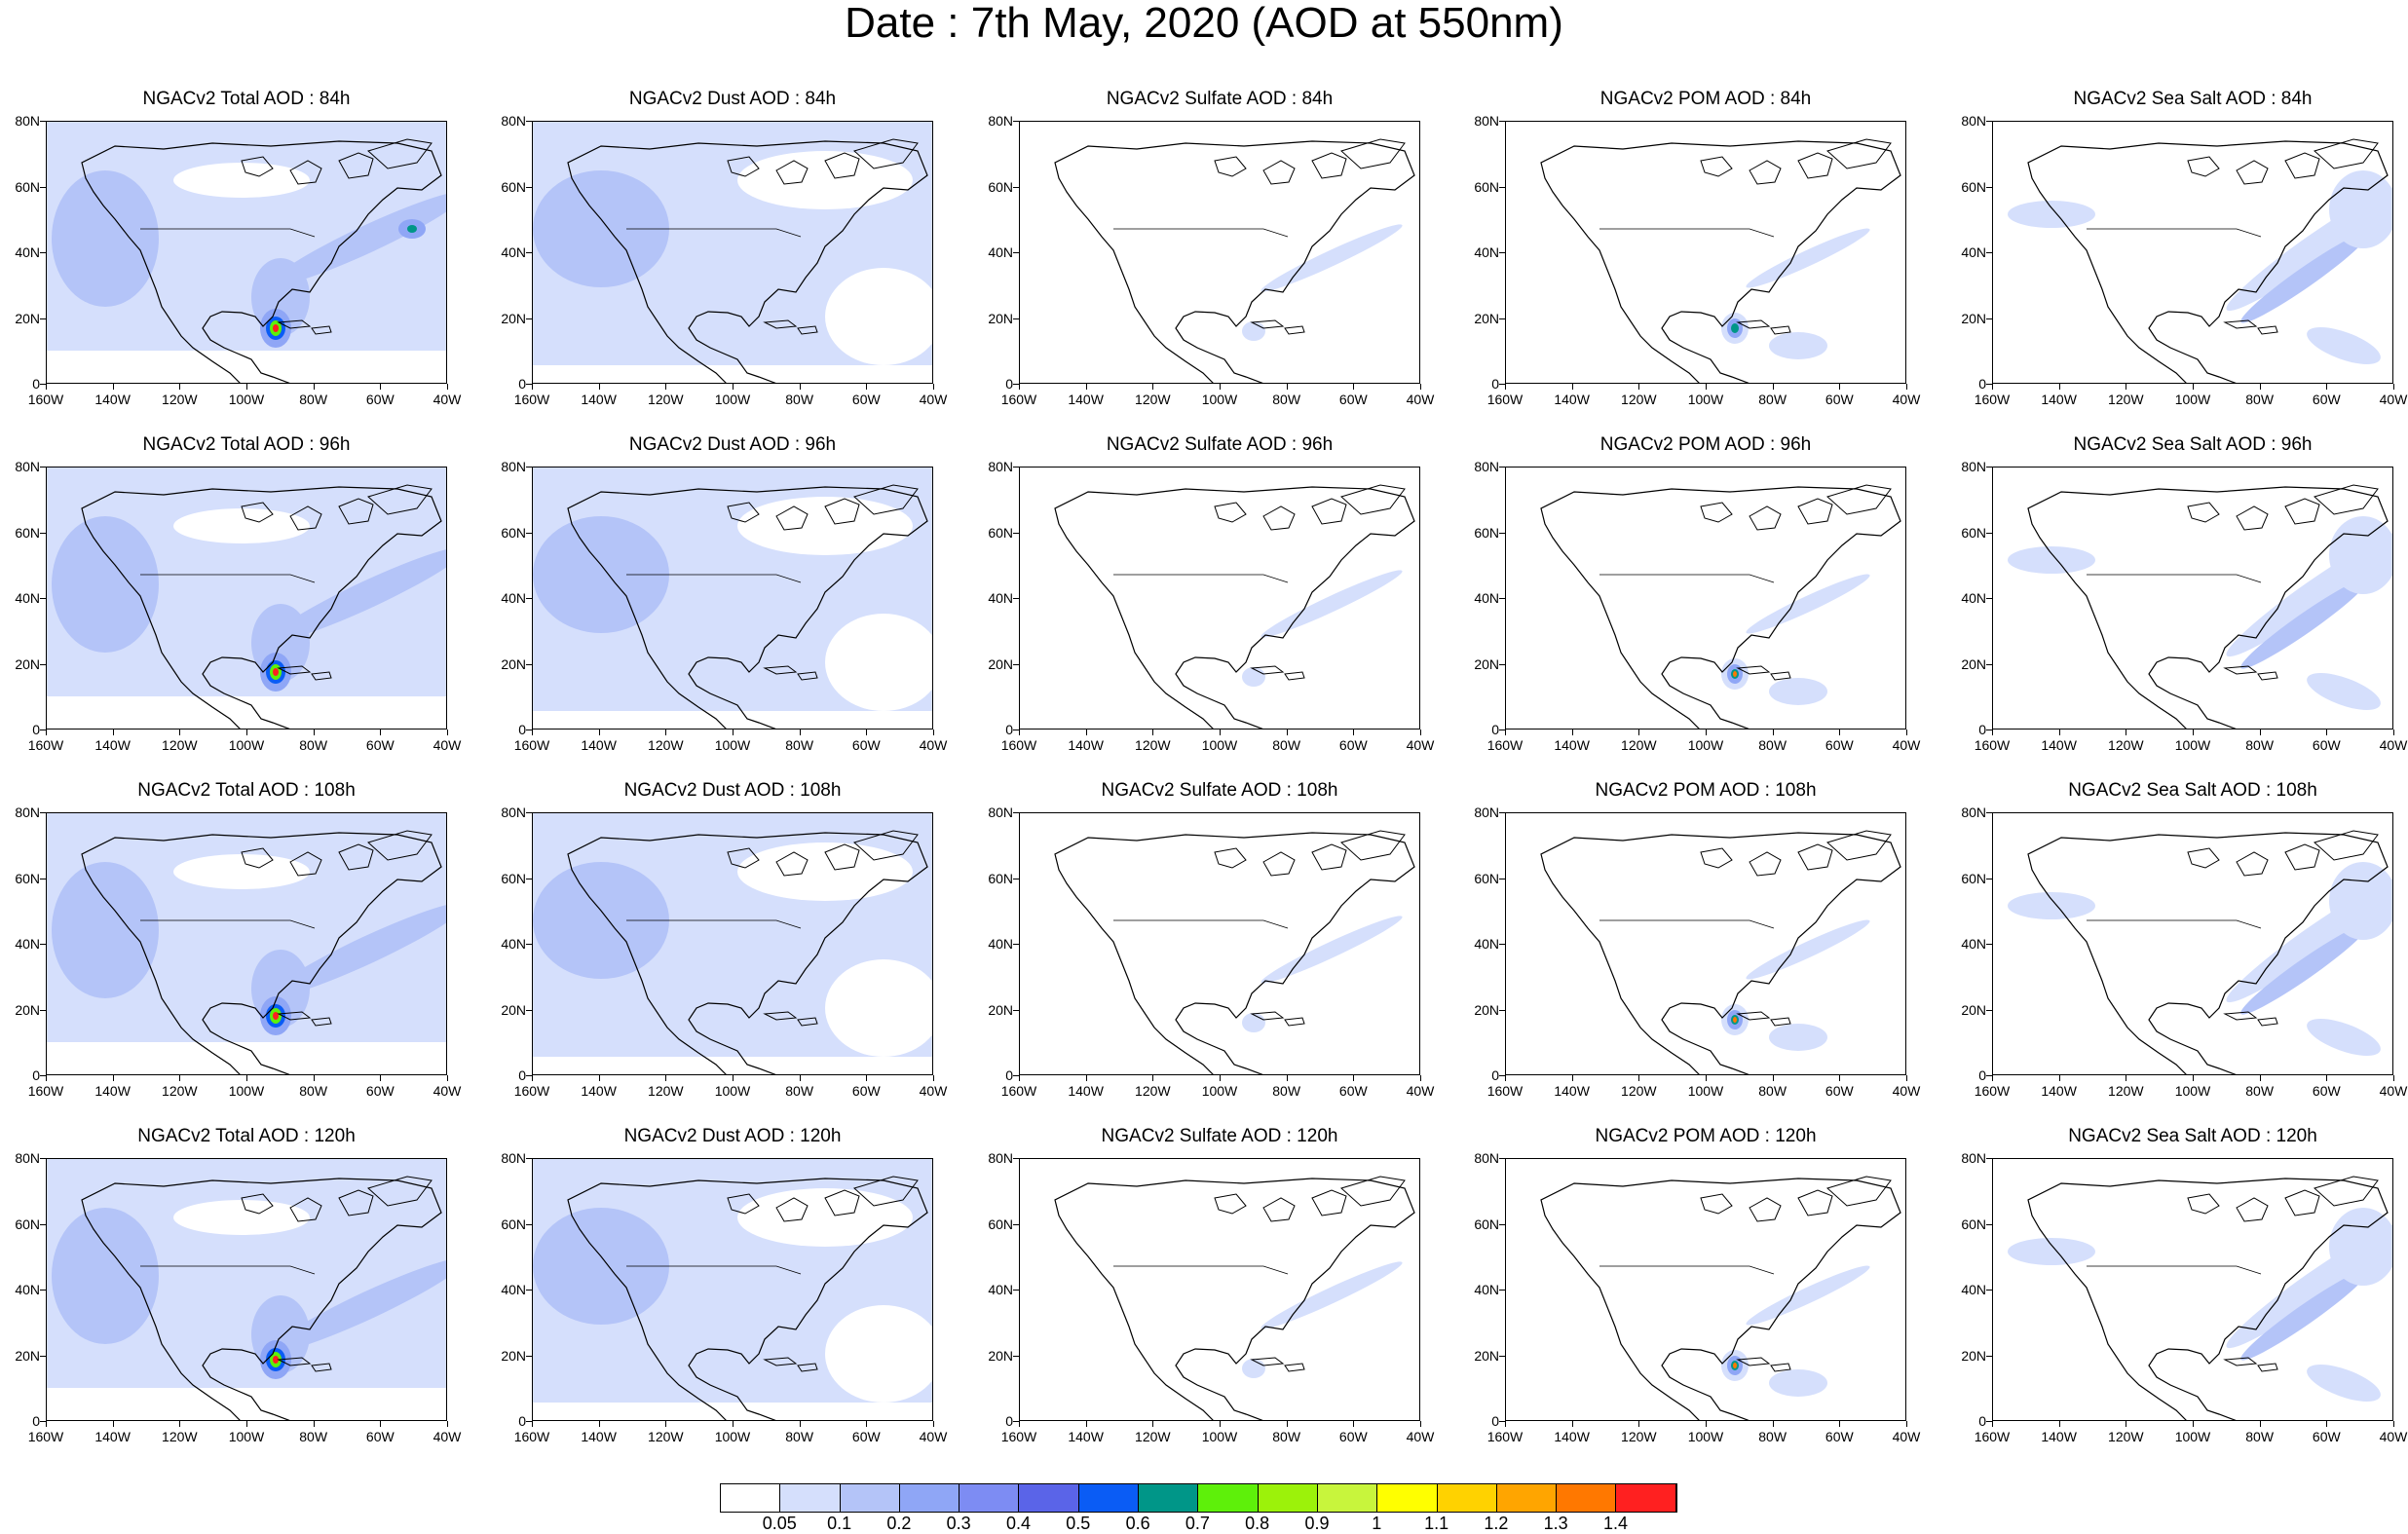 The height and width of the screenshot is (1534, 2408). Describe the element at coordinates (839, 1523) in the screenshot. I see `colorbar-label: 0.1` at that location.